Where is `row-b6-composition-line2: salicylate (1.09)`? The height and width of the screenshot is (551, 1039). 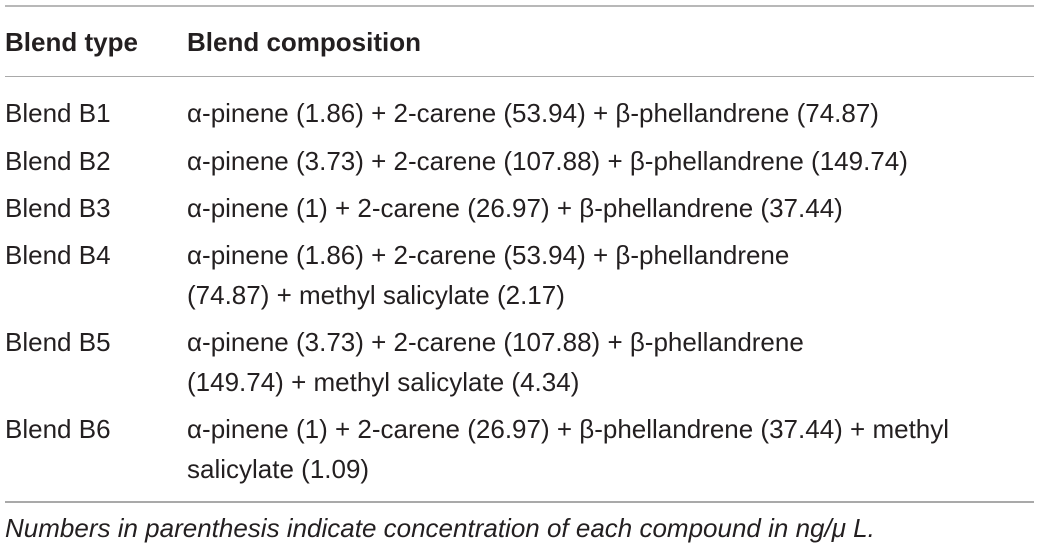 row-b6-composition-line2: salicylate (1.09) is located at coordinates (278, 469).